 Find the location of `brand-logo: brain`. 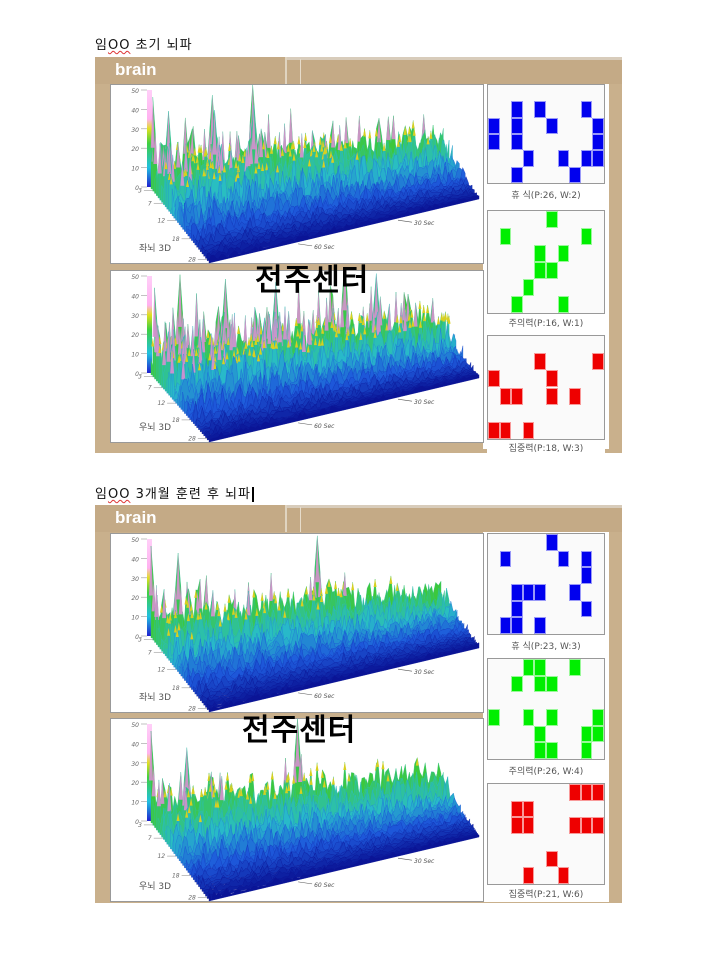

brand-logo: brain is located at coordinates (136, 69).